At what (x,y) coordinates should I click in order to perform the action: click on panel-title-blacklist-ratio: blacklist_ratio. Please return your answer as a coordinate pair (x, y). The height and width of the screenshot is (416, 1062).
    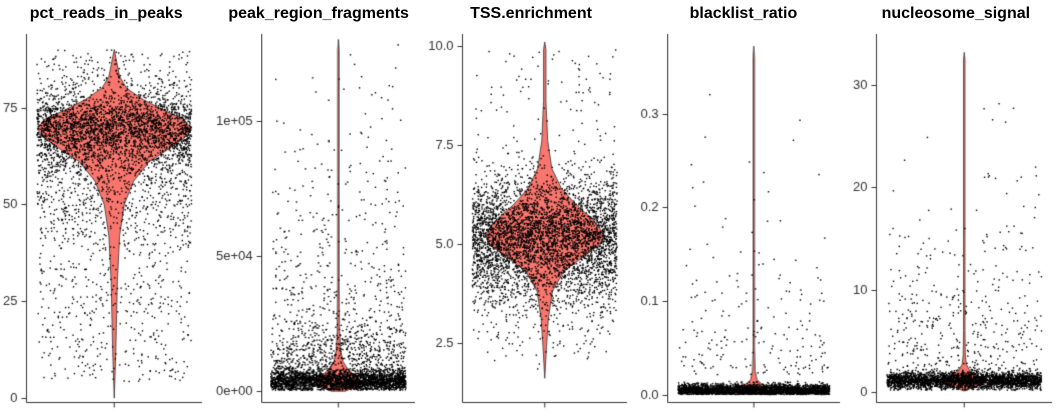
    Looking at the image, I should click on (743, 13).